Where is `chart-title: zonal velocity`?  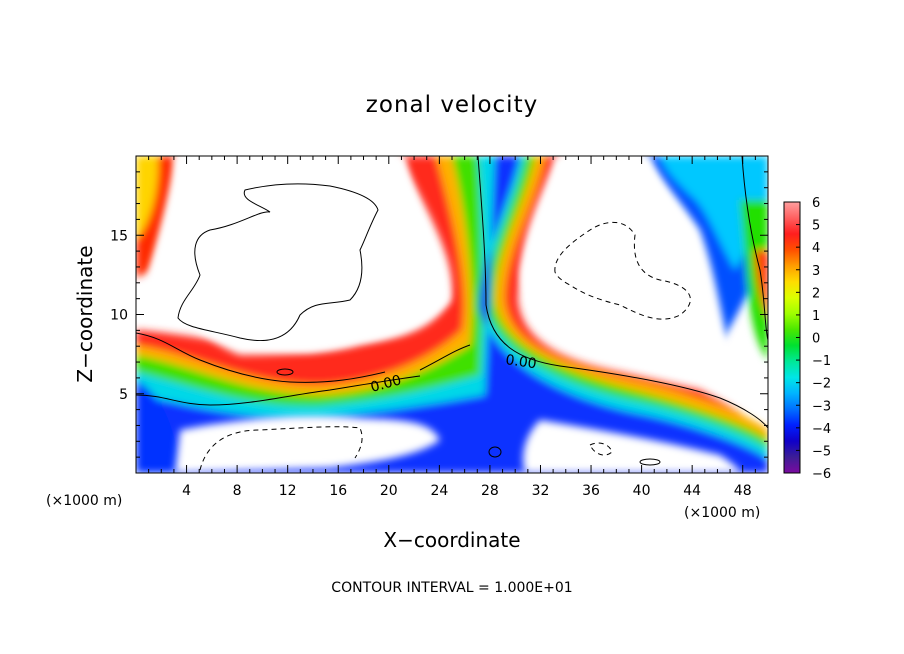 chart-title: zonal velocity is located at coordinates (452, 105).